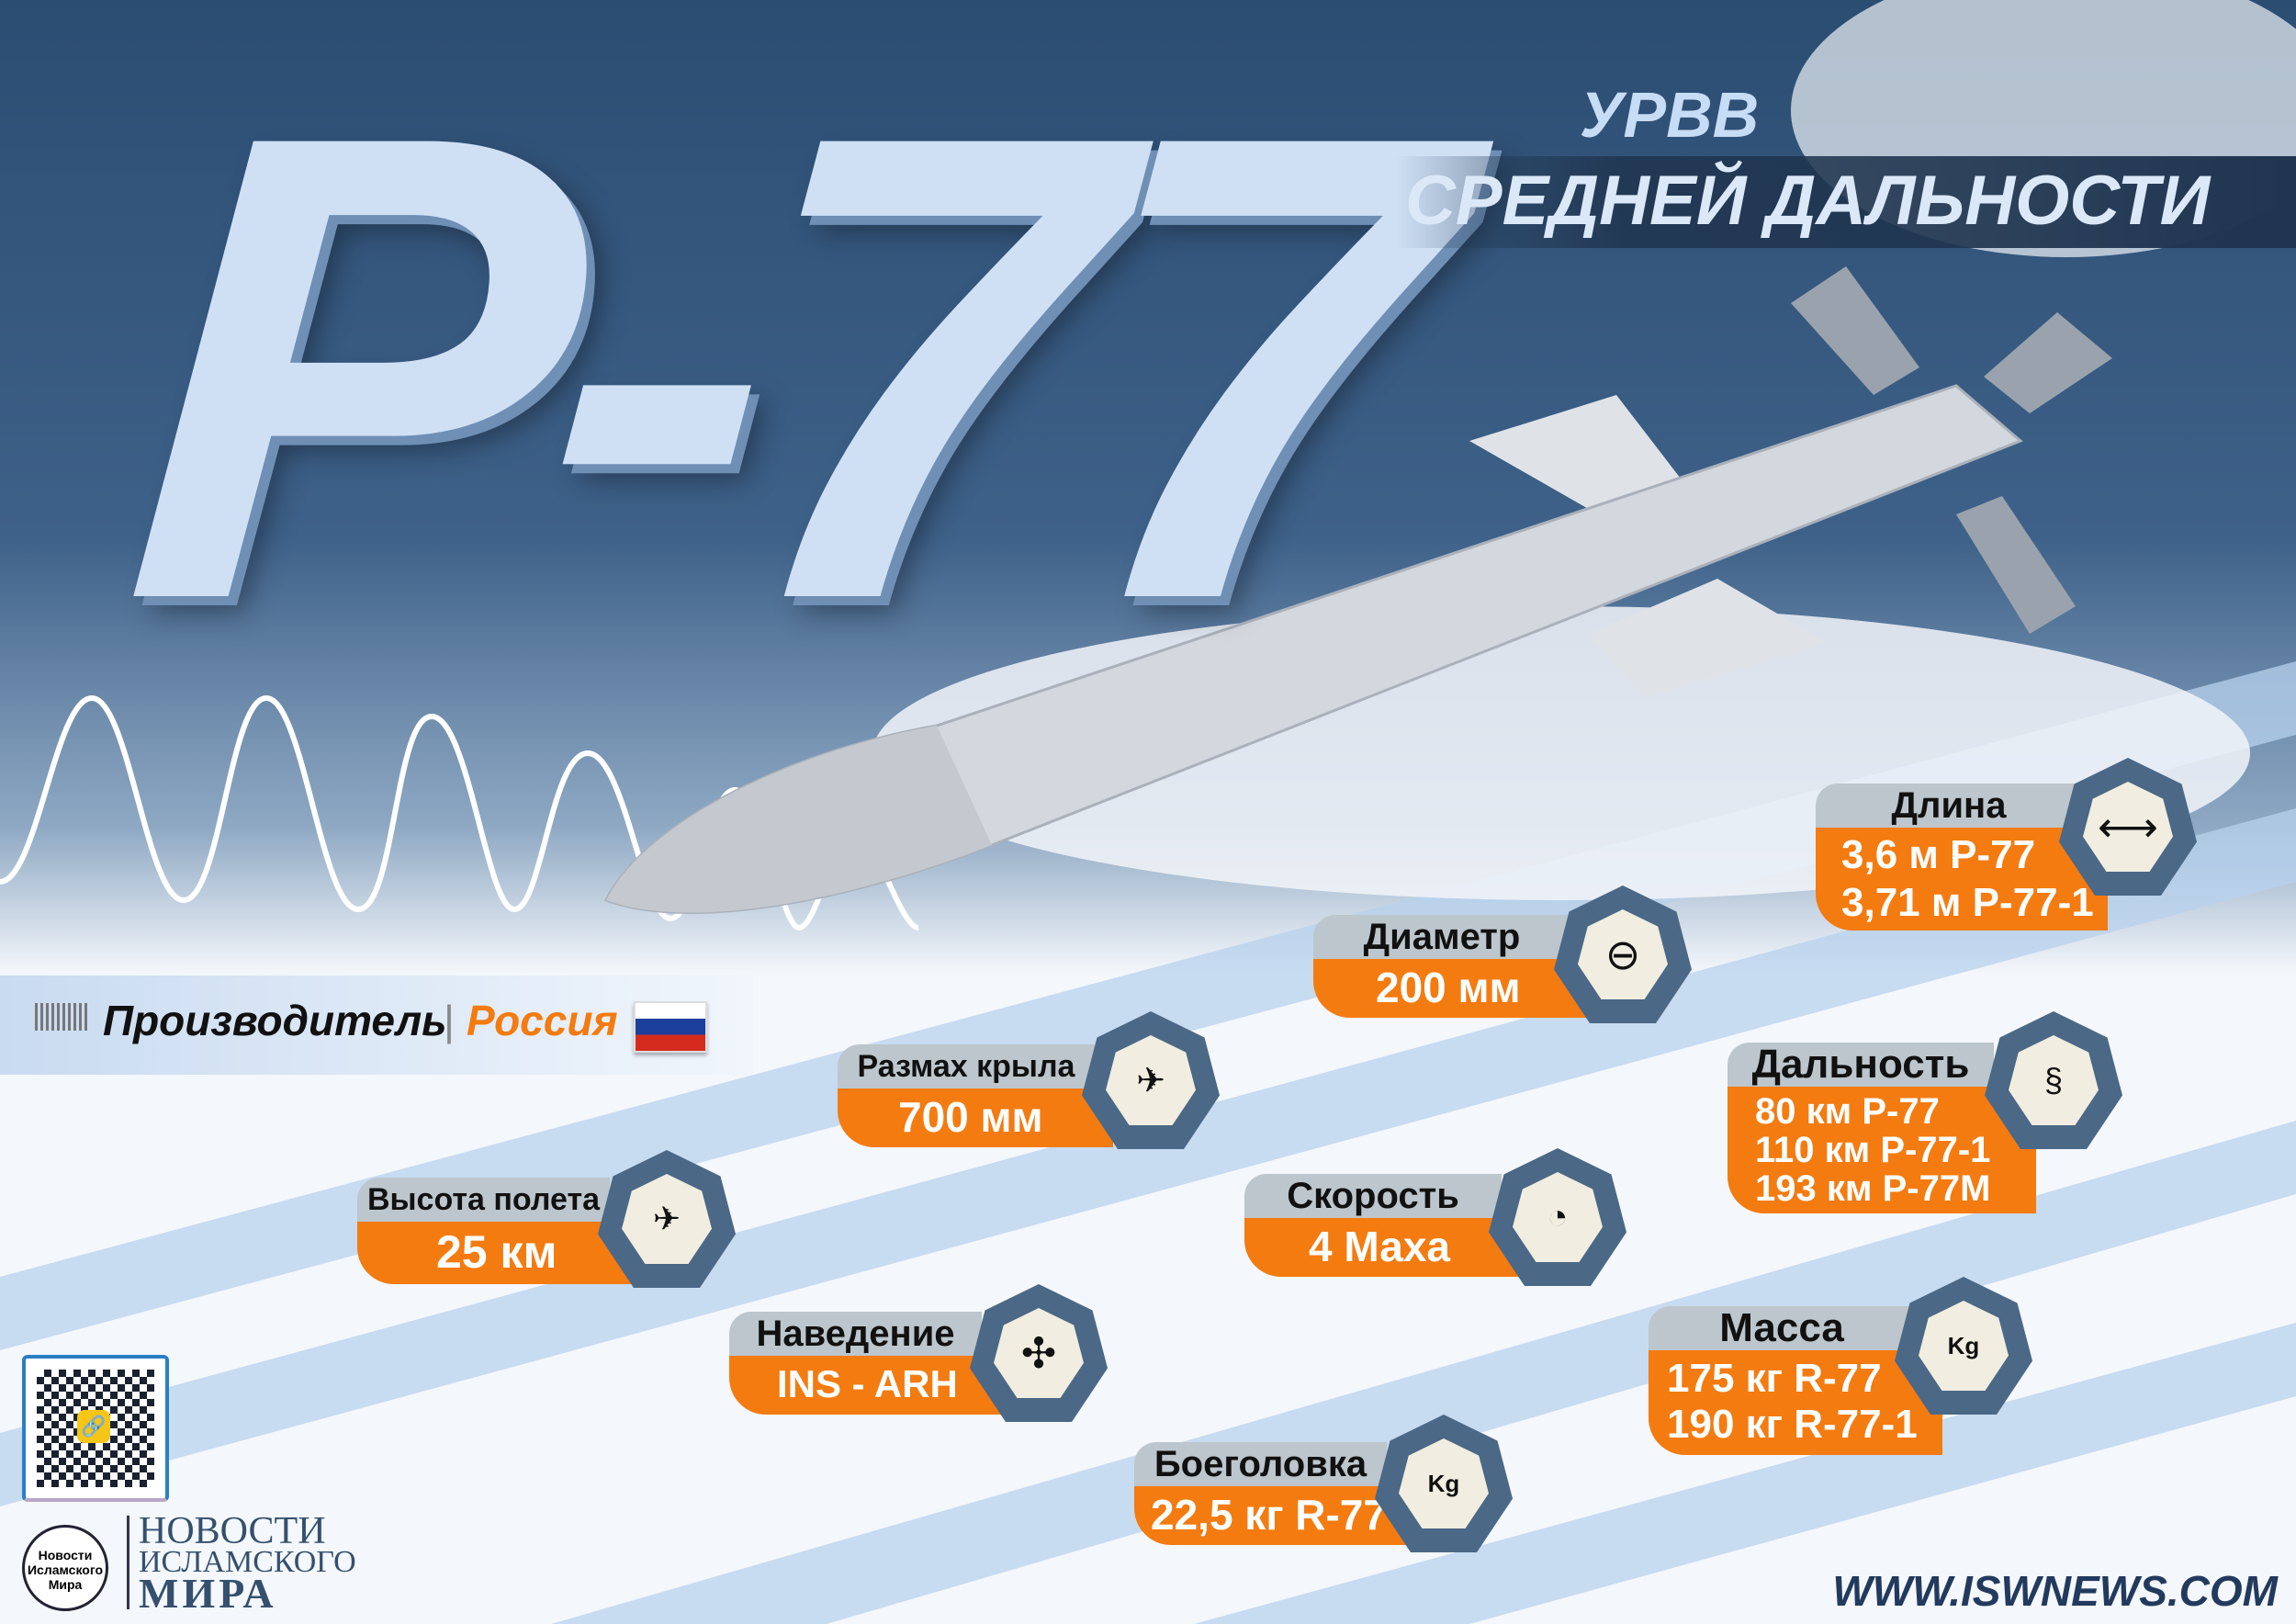 The width and height of the screenshot is (2296, 1624). I want to click on spec-value: 80 км Р-77 110 км Р-77-1 193 км Р-77М, so click(1882, 1150).